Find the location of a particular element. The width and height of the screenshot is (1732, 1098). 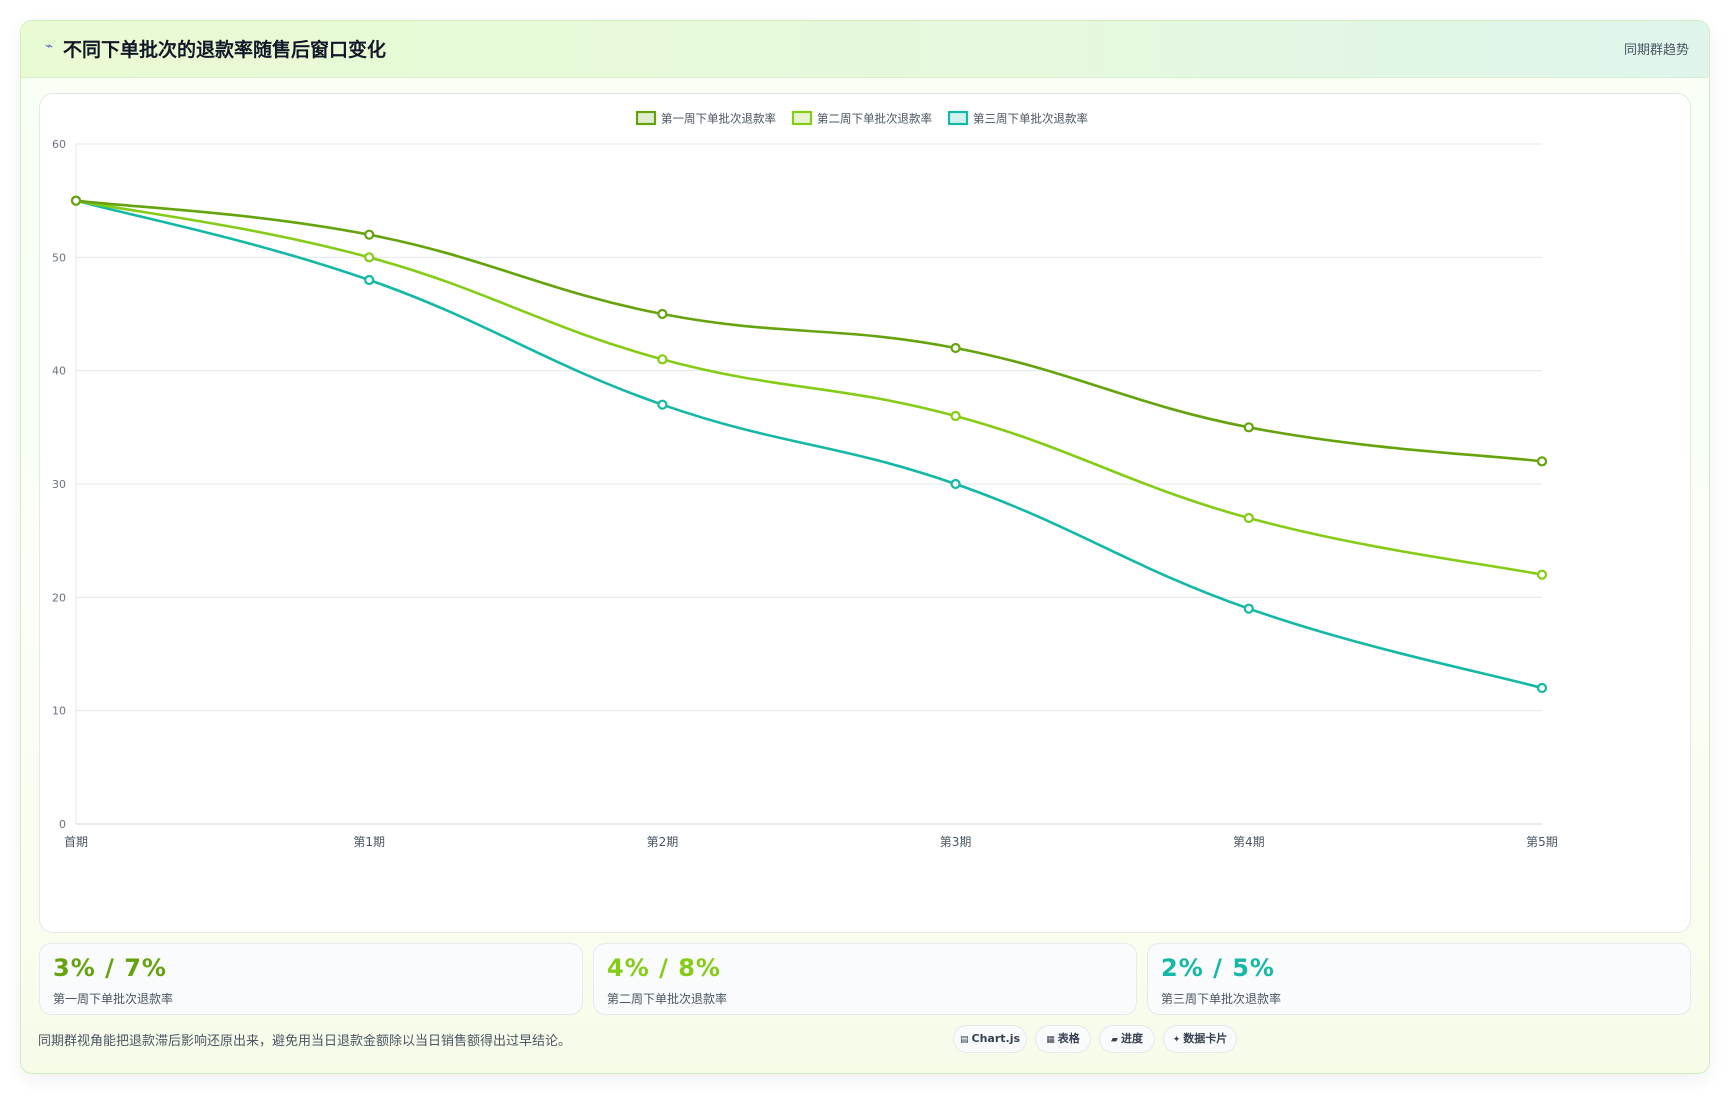

x-tick-label: 第5期 is located at coordinates (1542, 842).